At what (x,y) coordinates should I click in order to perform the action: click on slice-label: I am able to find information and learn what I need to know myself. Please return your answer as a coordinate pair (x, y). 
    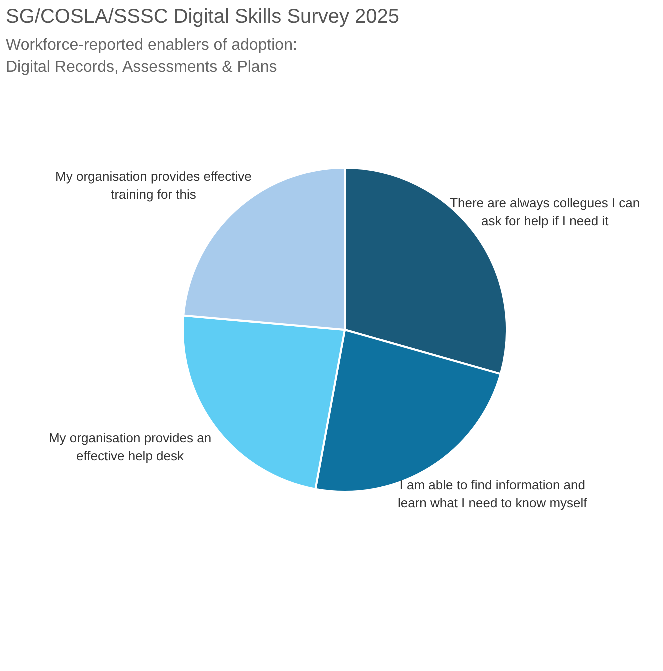
    Looking at the image, I should click on (493, 494).